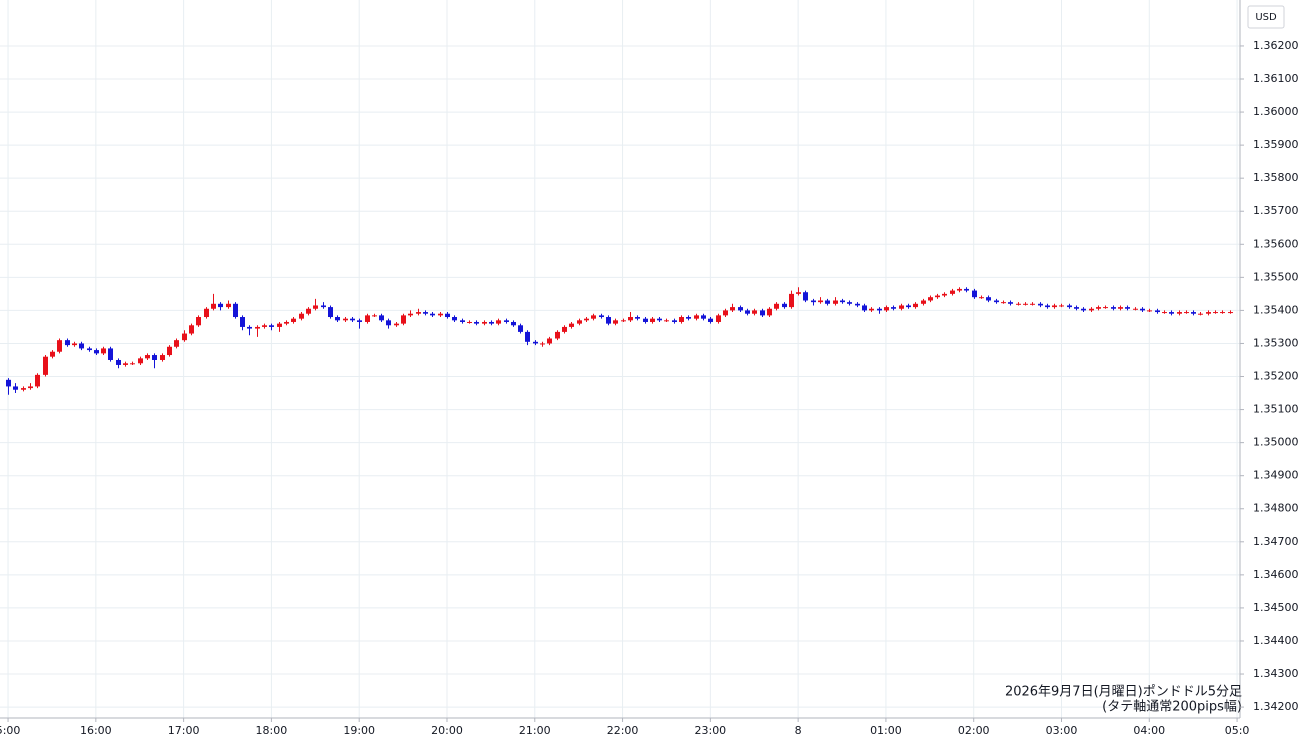 This screenshot has width=1300, height=745. Describe the element at coordinates (1276, 376) in the screenshot. I see `y-tick-label: 1.35200` at that location.